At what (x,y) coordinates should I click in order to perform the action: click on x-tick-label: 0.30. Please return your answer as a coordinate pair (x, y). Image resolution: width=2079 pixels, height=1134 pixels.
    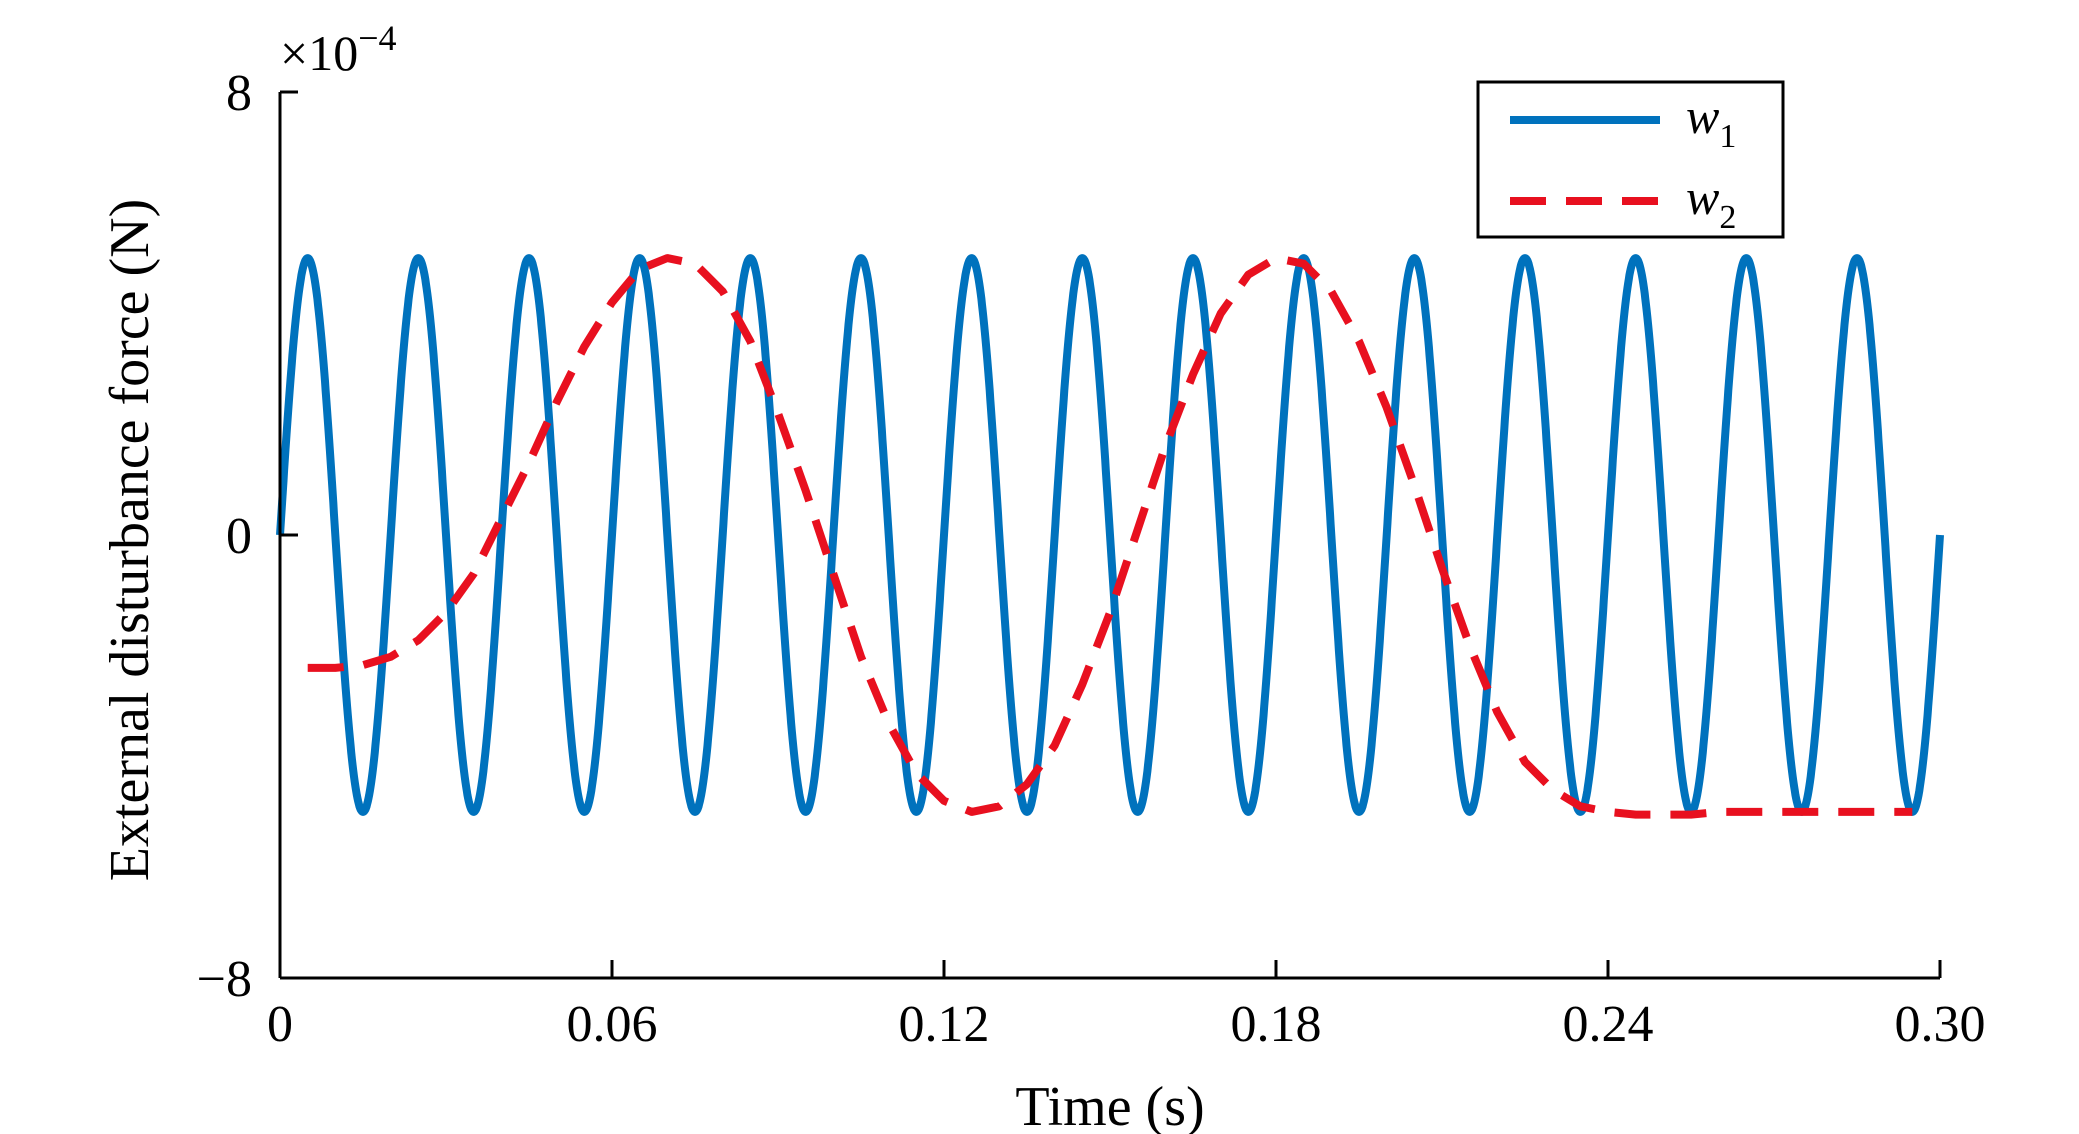
    Looking at the image, I should click on (1940, 1024).